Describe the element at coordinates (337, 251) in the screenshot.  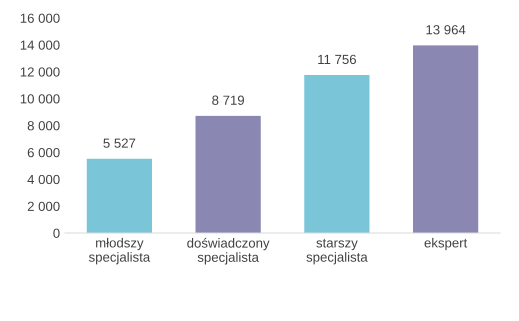
I see `x-tick-label: starszy specjalista` at that location.